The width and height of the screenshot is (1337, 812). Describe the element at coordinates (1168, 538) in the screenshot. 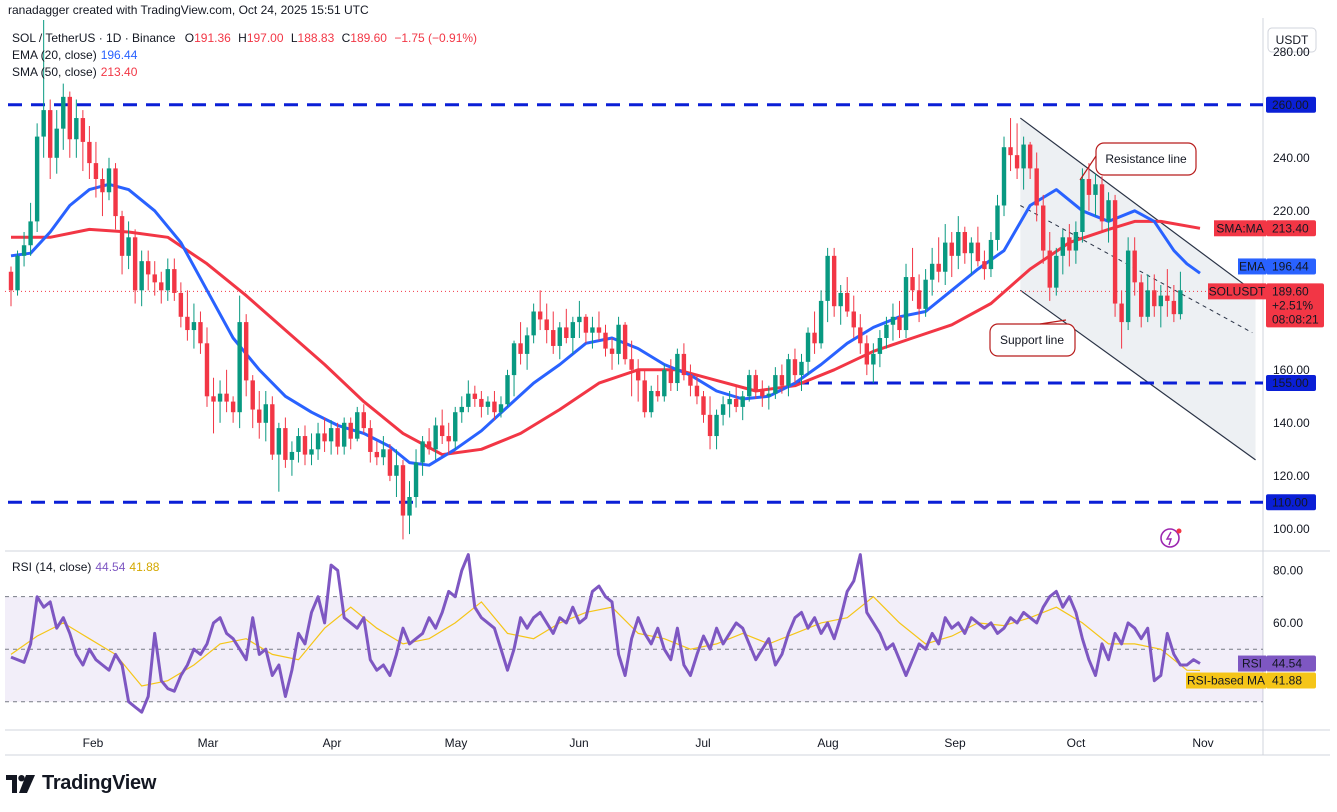

I see `alert-bolt-icon` at that location.